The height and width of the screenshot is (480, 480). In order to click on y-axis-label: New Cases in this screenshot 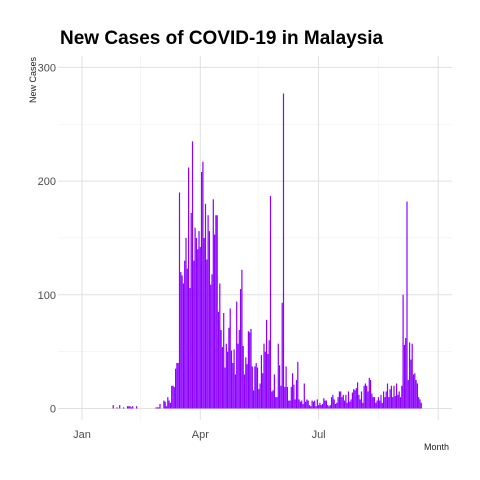, I will do `click(33, 79)`.